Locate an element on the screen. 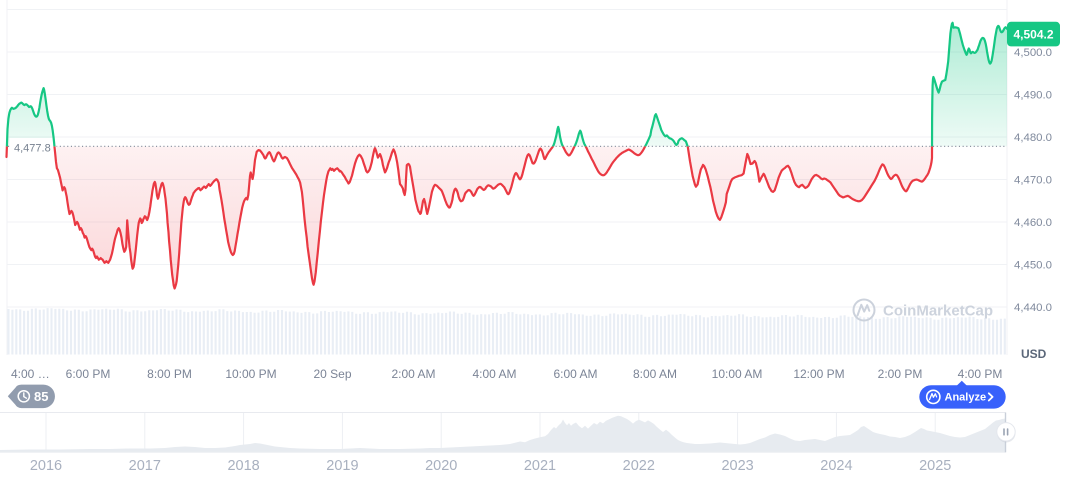  svg-text: 2:00 AM is located at coordinates (413, 374).